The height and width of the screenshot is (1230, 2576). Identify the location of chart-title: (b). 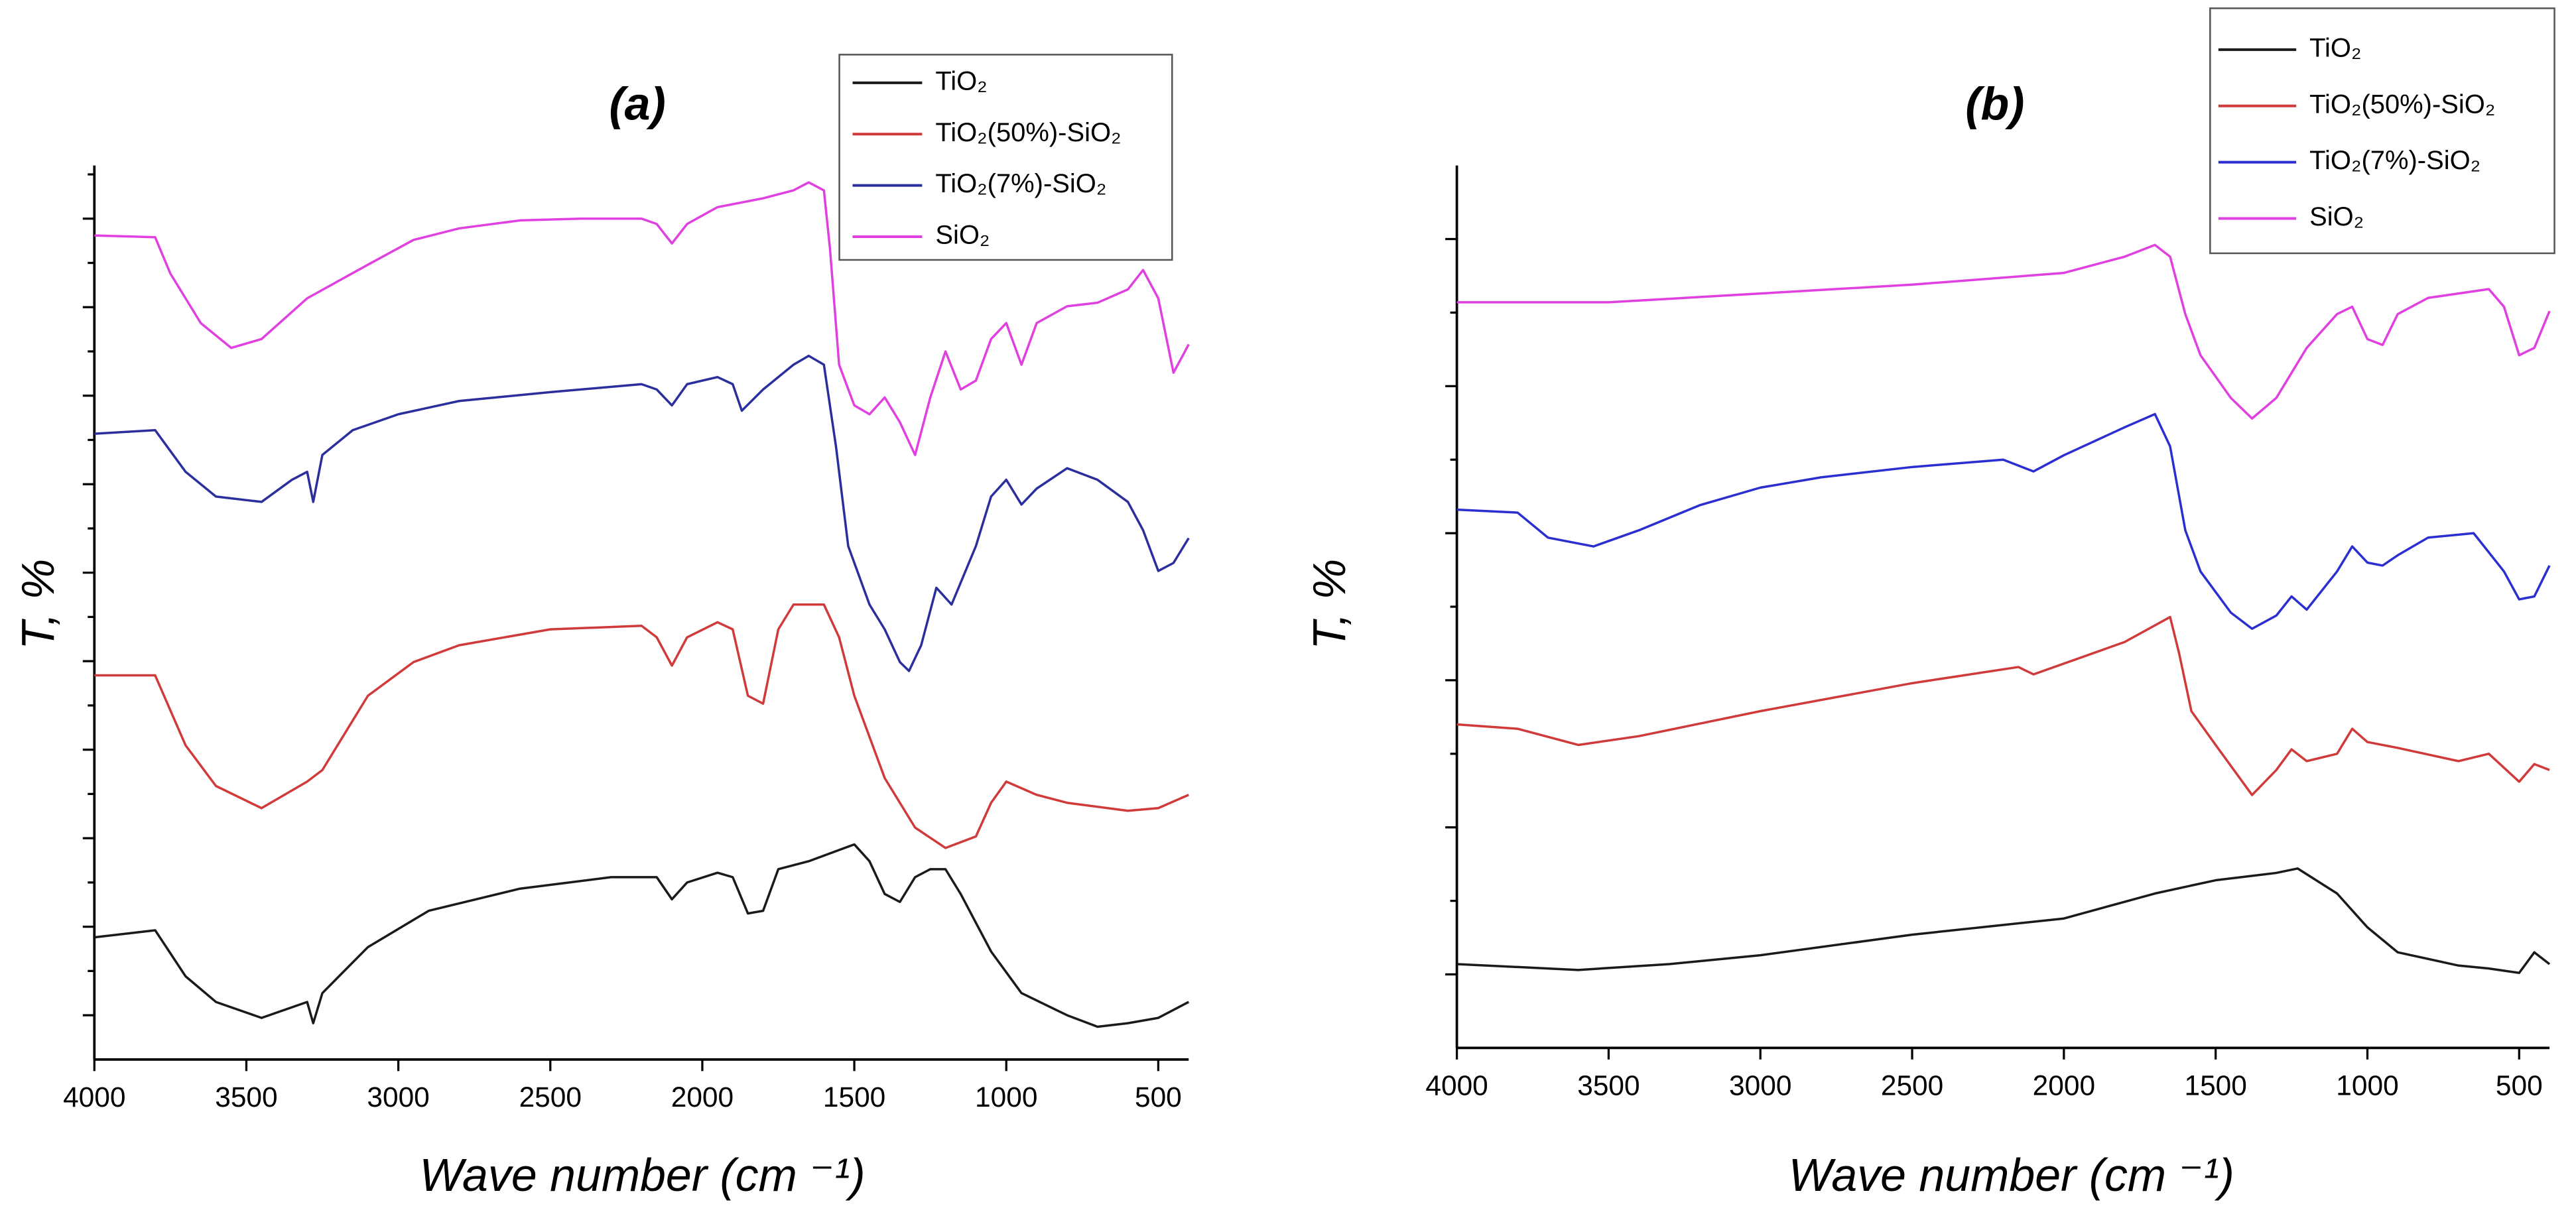
(1995, 104).